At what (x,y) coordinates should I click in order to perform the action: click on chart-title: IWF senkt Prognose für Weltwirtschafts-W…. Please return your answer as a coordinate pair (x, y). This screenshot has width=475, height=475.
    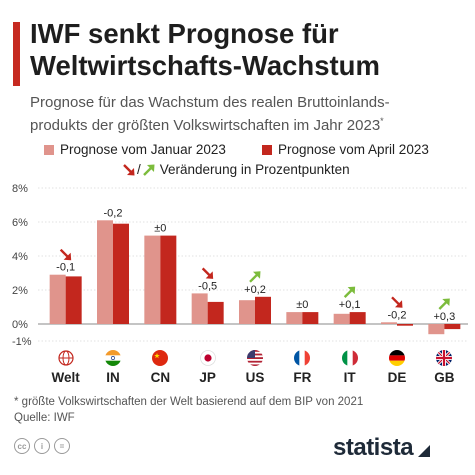
    Looking at the image, I should click on (247, 50).